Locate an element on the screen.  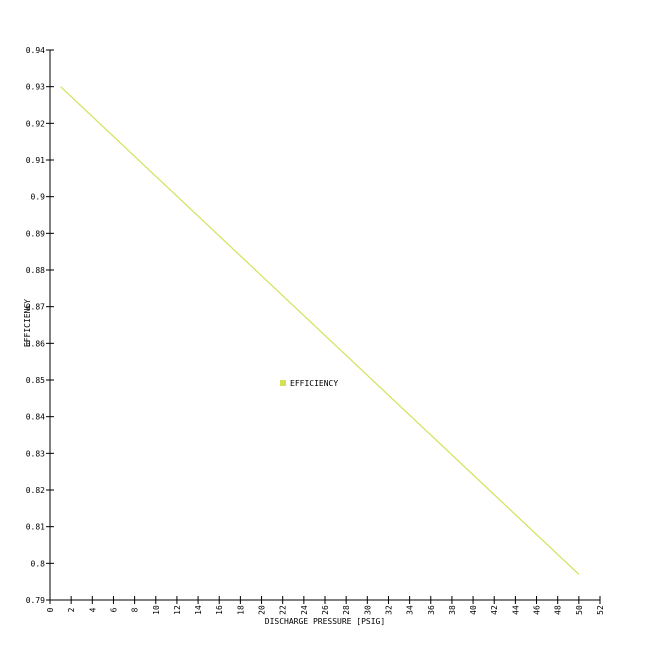
x-tick-label: 0 is located at coordinates (50, 609).